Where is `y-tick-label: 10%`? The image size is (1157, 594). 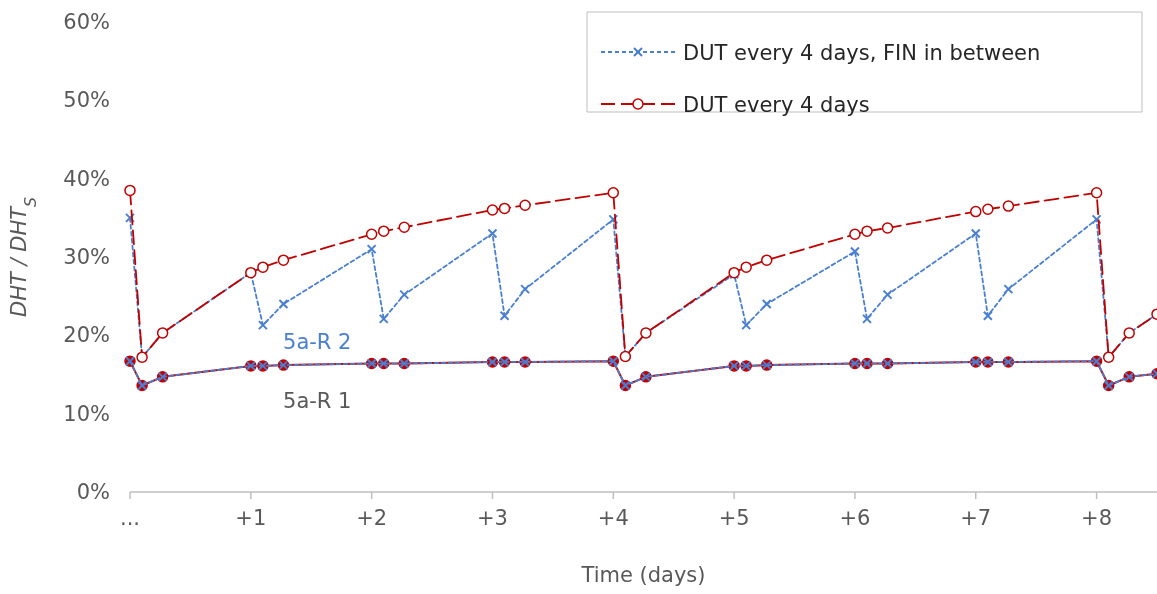 y-tick-label: 10% is located at coordinates (86, 413).